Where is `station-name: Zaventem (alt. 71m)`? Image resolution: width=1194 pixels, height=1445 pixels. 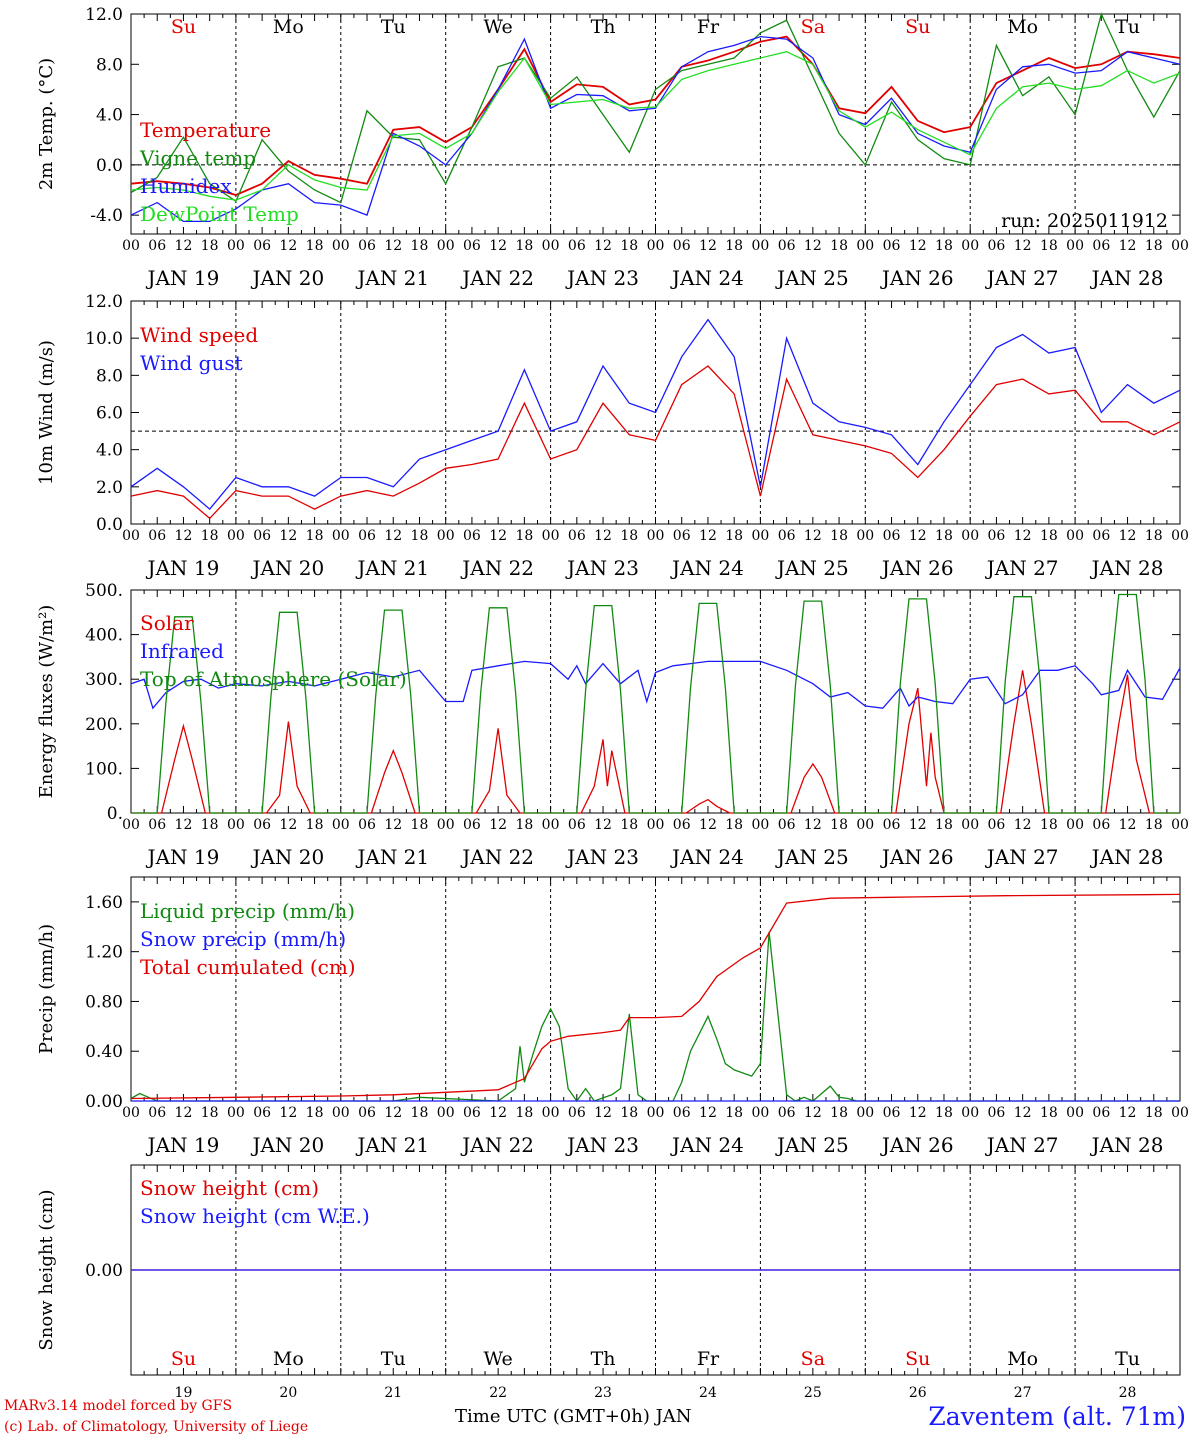
station-name: Zaventem (alt. 71m) is located at coordinates (1057, 1416).